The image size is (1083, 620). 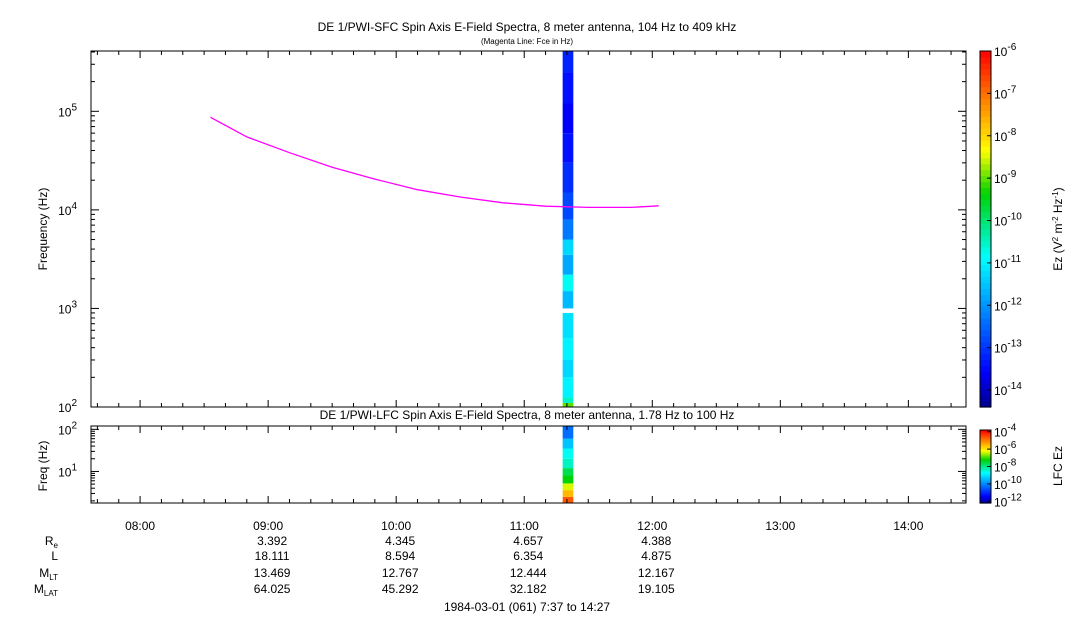 I want to click on ephemeris-value: 13.469, so click(x=272, y=573).